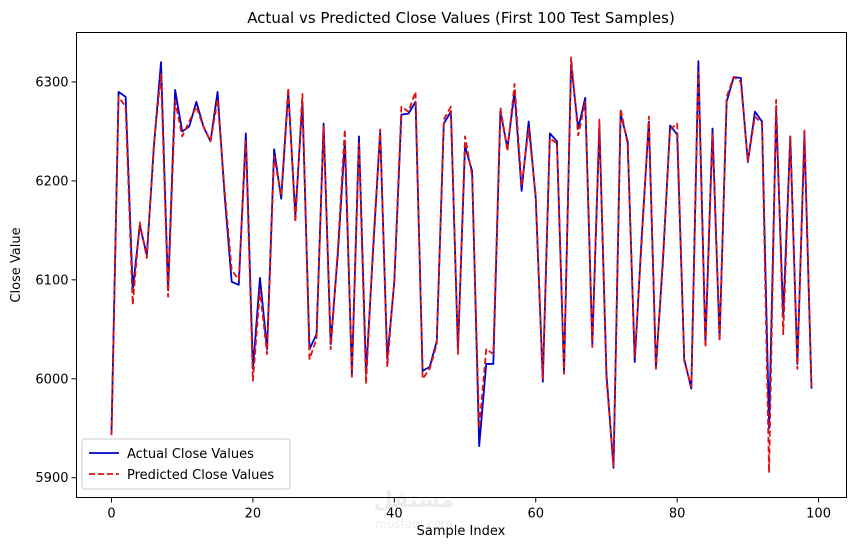 The image size is (859, 547). I want to click on legend-label-actual: Actual Close Values, so click(190, 454).